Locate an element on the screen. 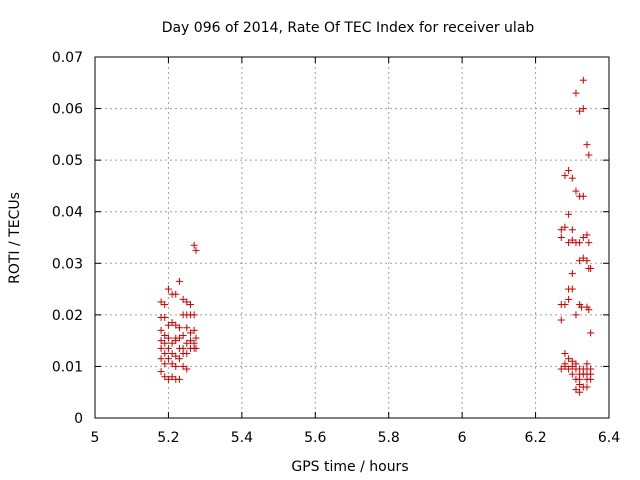 This screenshot has height=480, width=640. y-tick-label: 0 is located at coordinates (78, 419).